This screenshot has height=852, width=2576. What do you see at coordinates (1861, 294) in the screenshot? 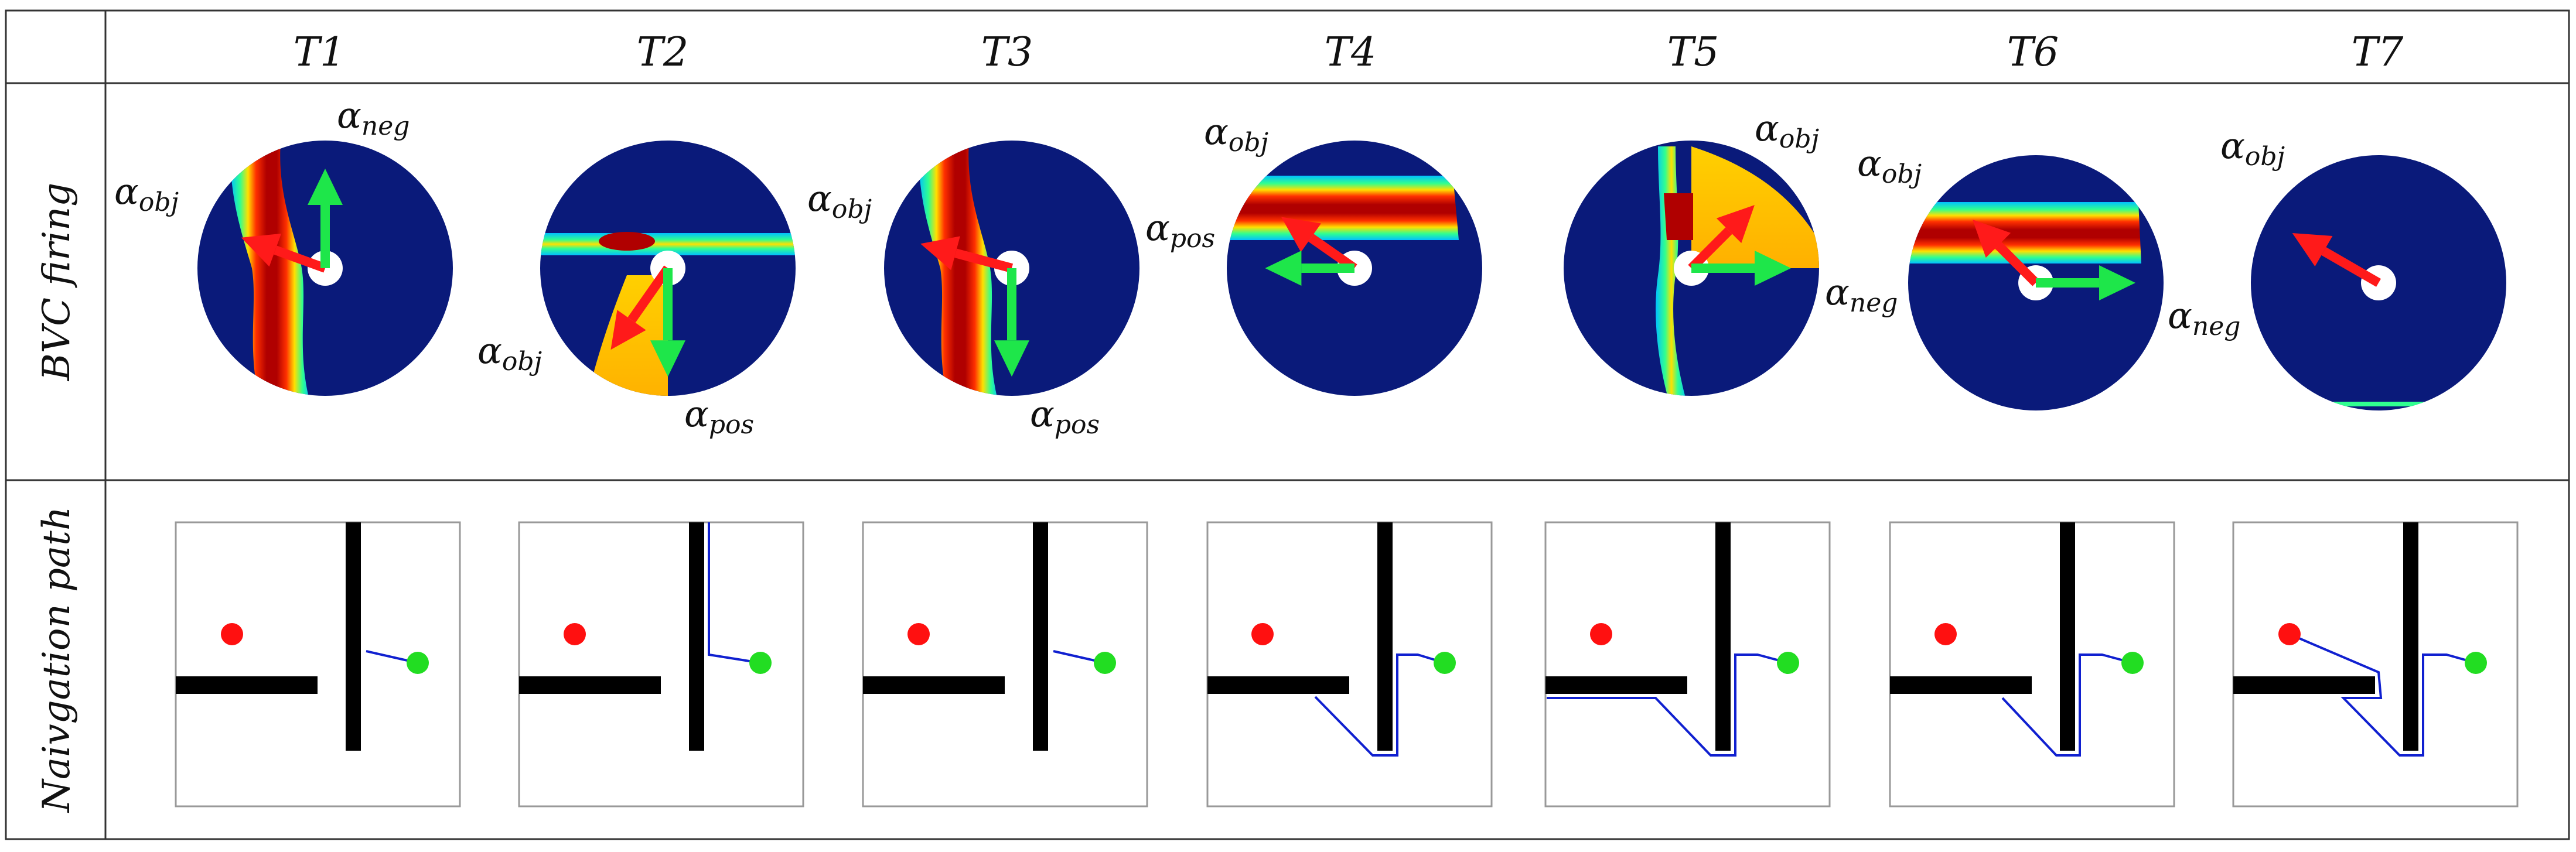
I see `label-t5-neg: αneg` at bounding box center [1861, 294].